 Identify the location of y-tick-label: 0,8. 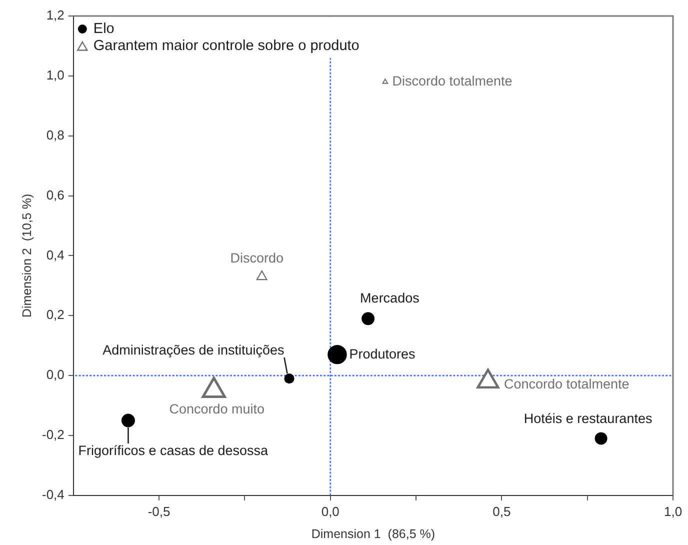
(55, 134).